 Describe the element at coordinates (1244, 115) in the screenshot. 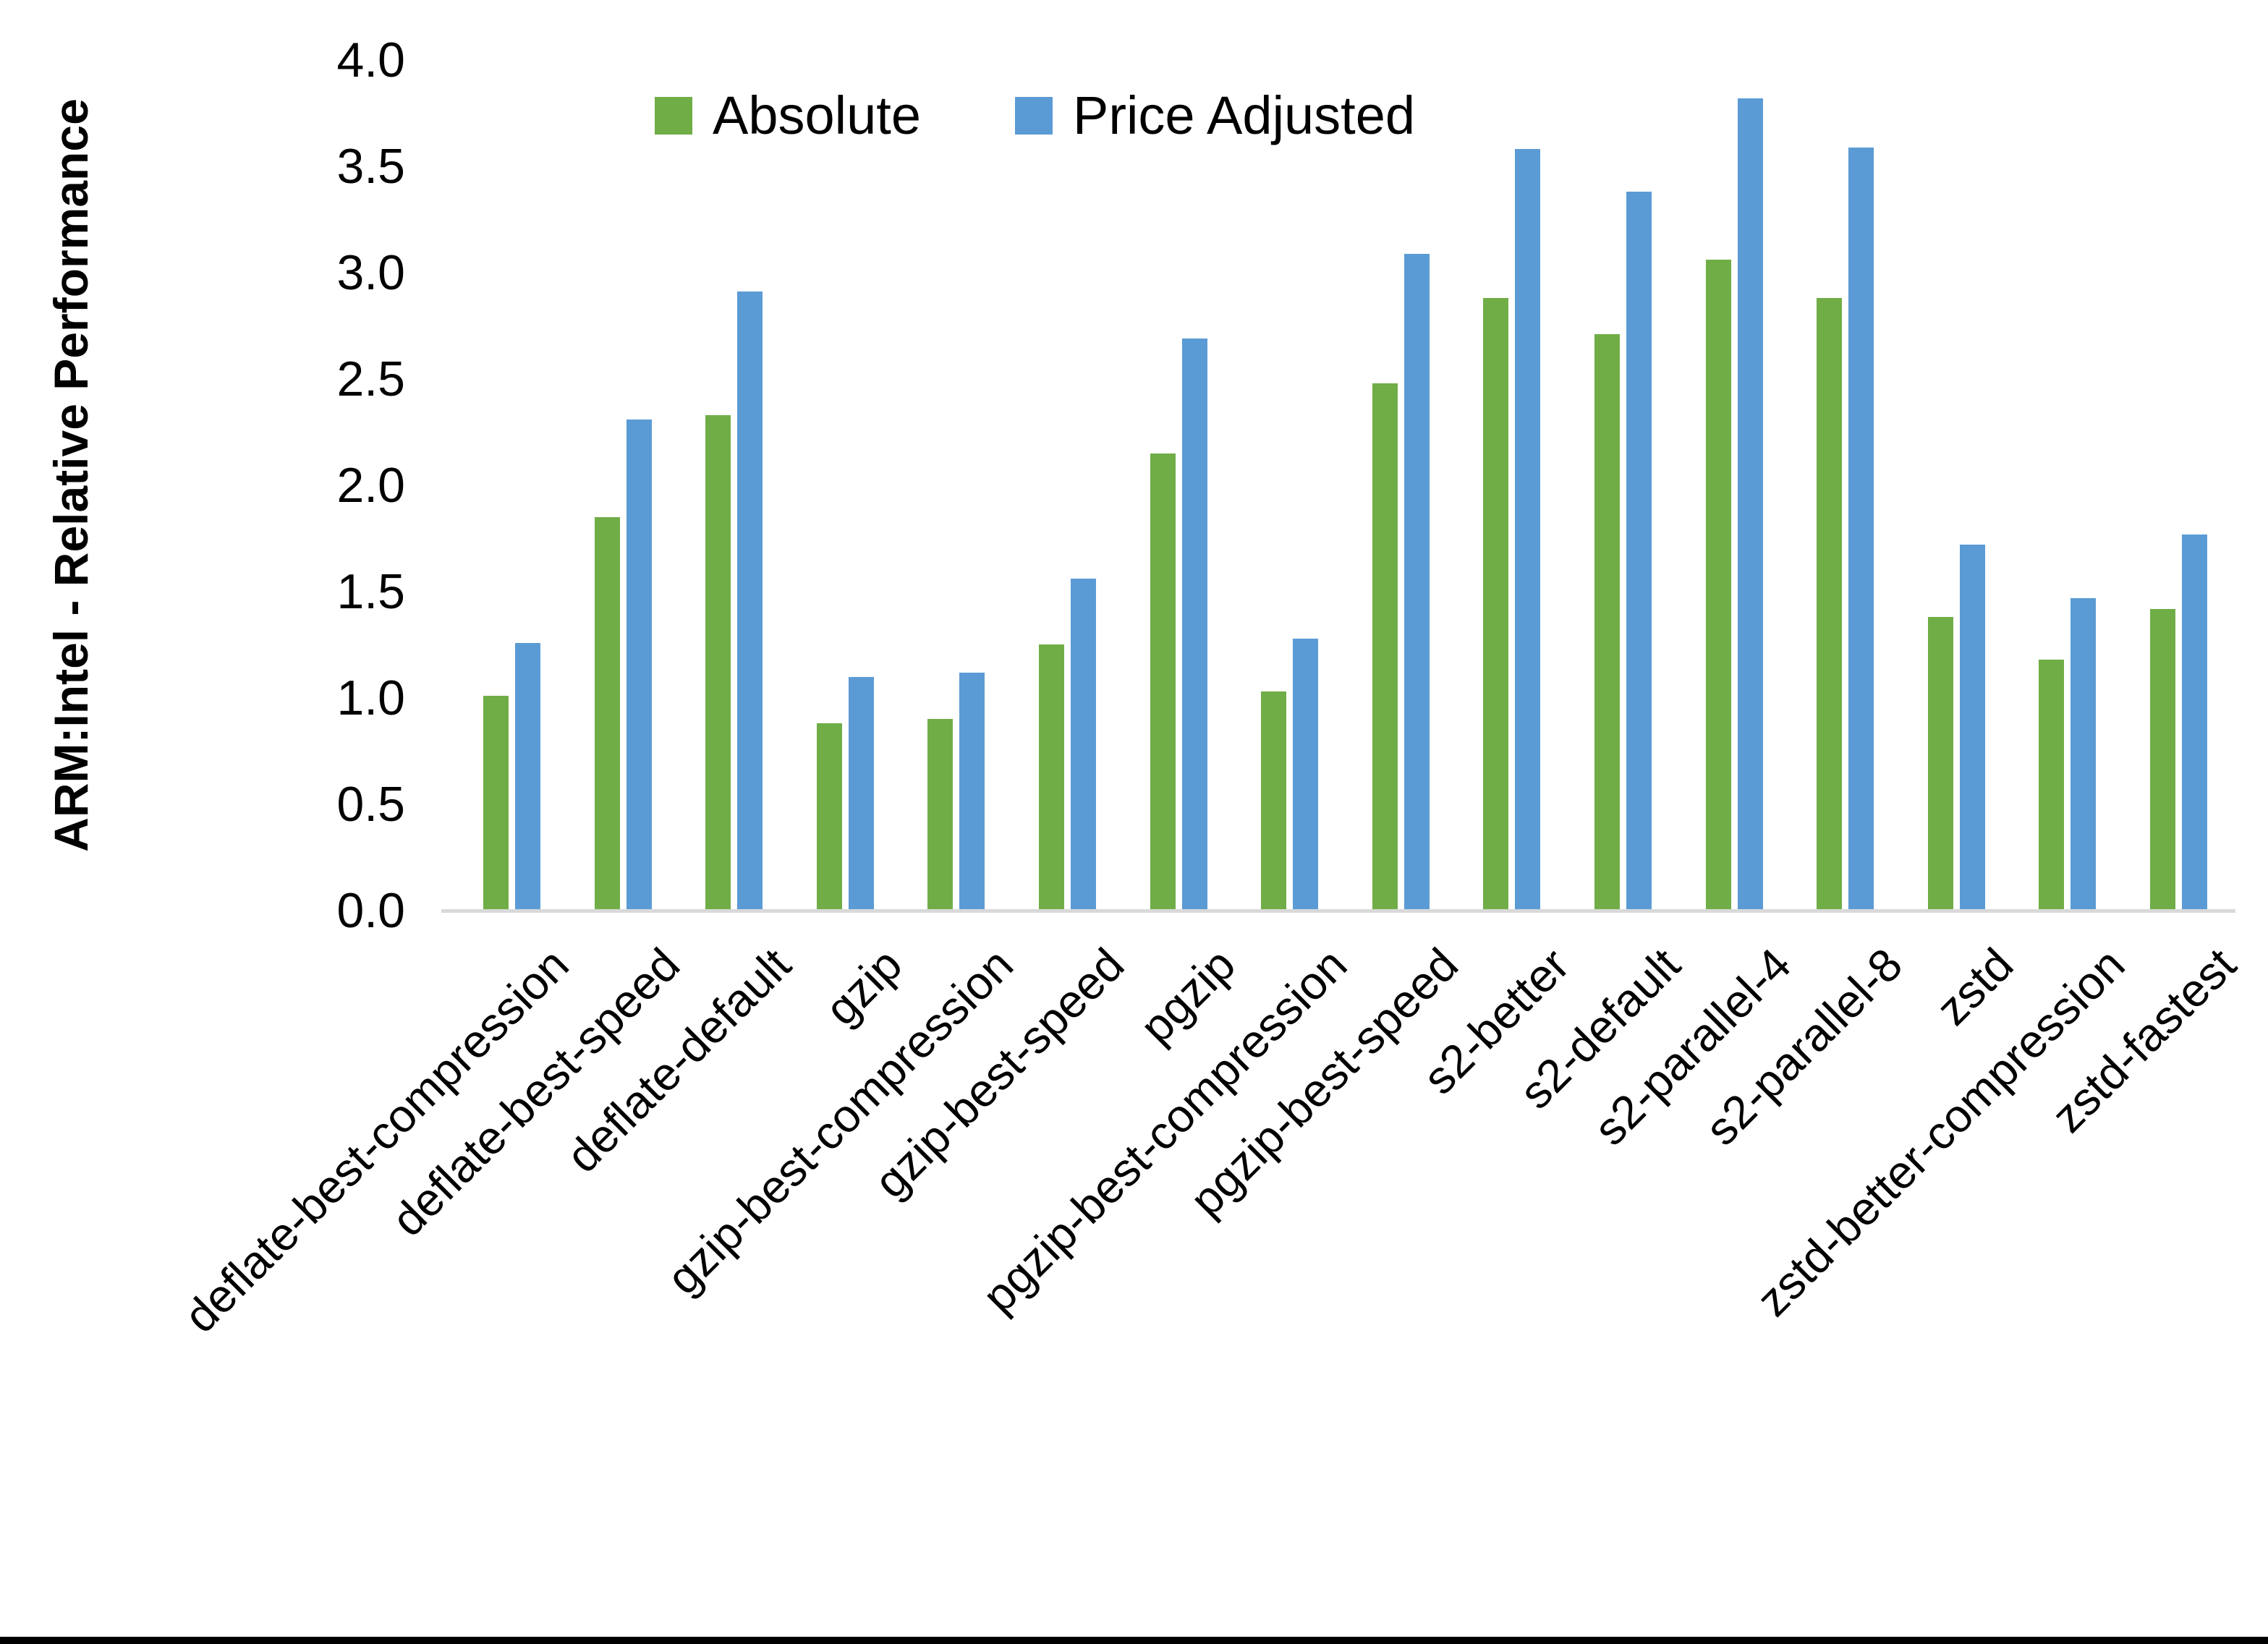

I see `legend-label: Price Adjusted` at that location.